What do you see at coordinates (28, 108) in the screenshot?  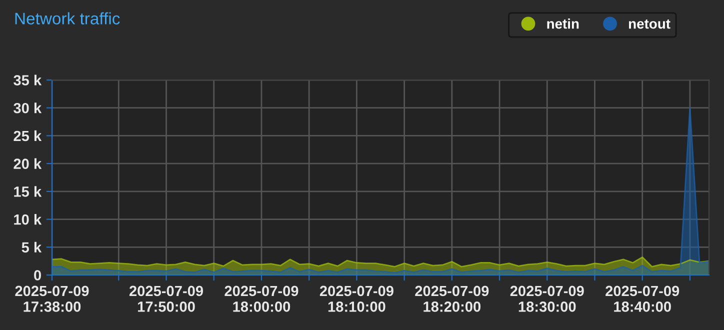 I see `y-tick-label: 30 k` at bounding box center [28, 108].